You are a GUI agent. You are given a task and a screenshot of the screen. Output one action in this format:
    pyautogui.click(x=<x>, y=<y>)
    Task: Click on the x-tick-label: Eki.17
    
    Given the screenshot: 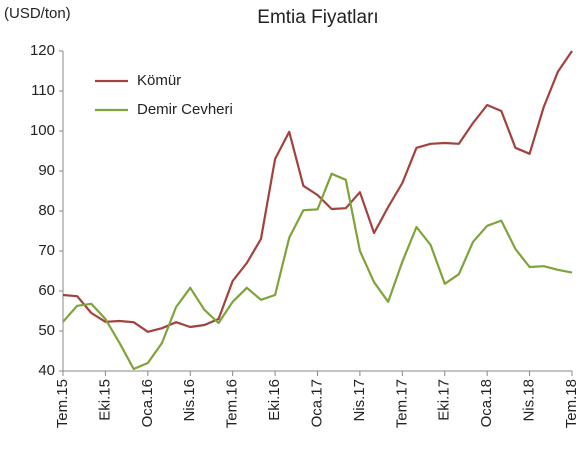 What is the action you would take?
    pyautogui.click(x=444, y=400)
    